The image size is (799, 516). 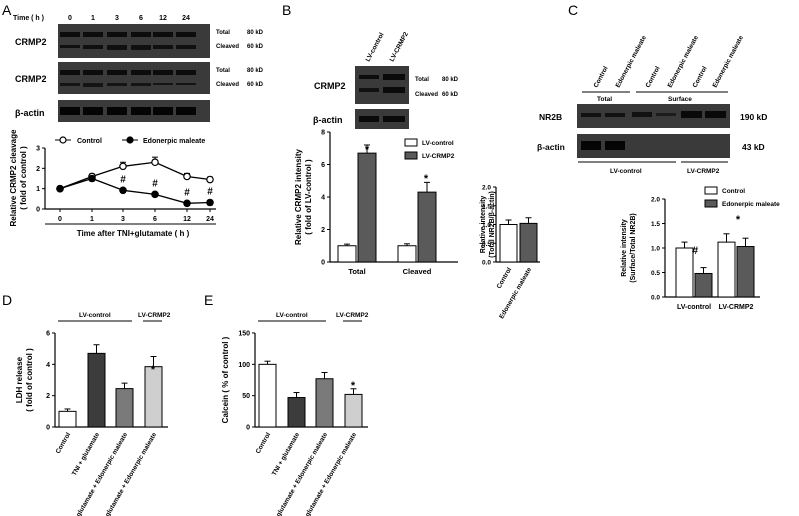 What do you see at coordinates (450, 95) in the screenshot?
I see `panel-b-kd60: 60 kD` at bounding box center [450, 95].